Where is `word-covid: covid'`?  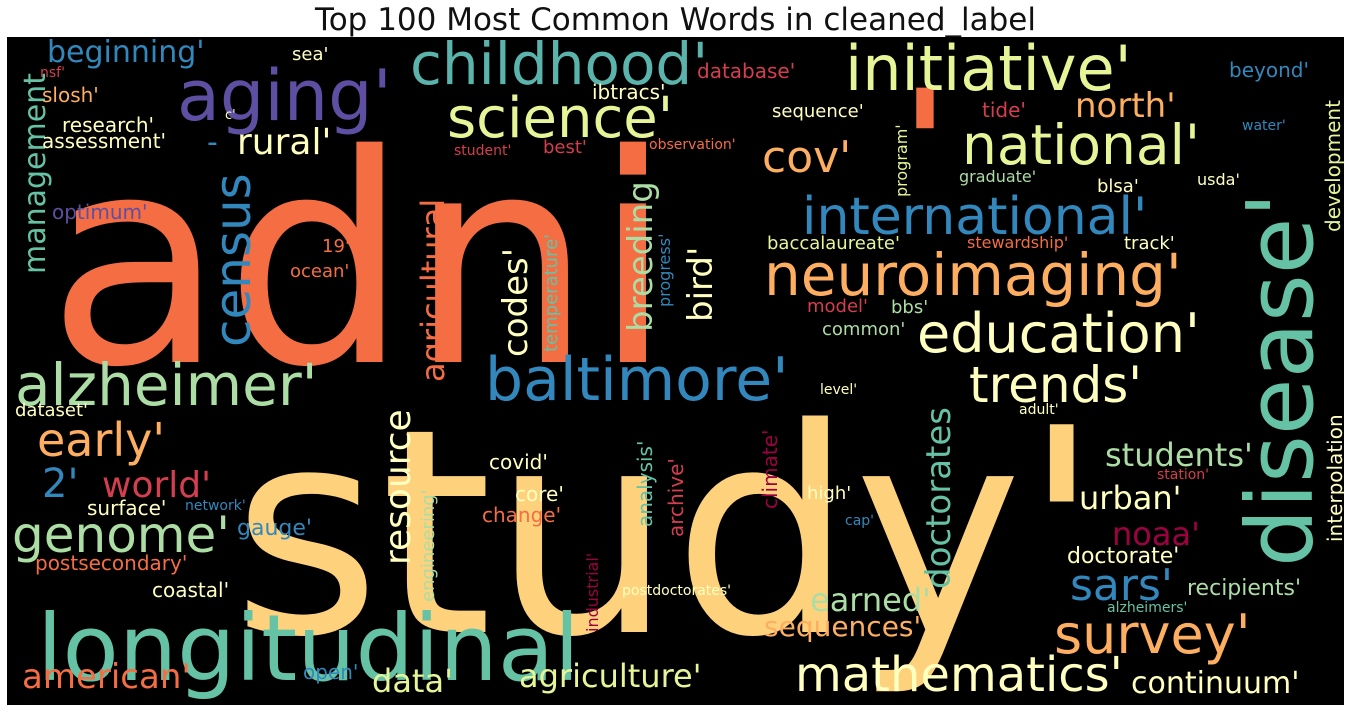 word-covid: covid' is located at coordinates (518, 462).